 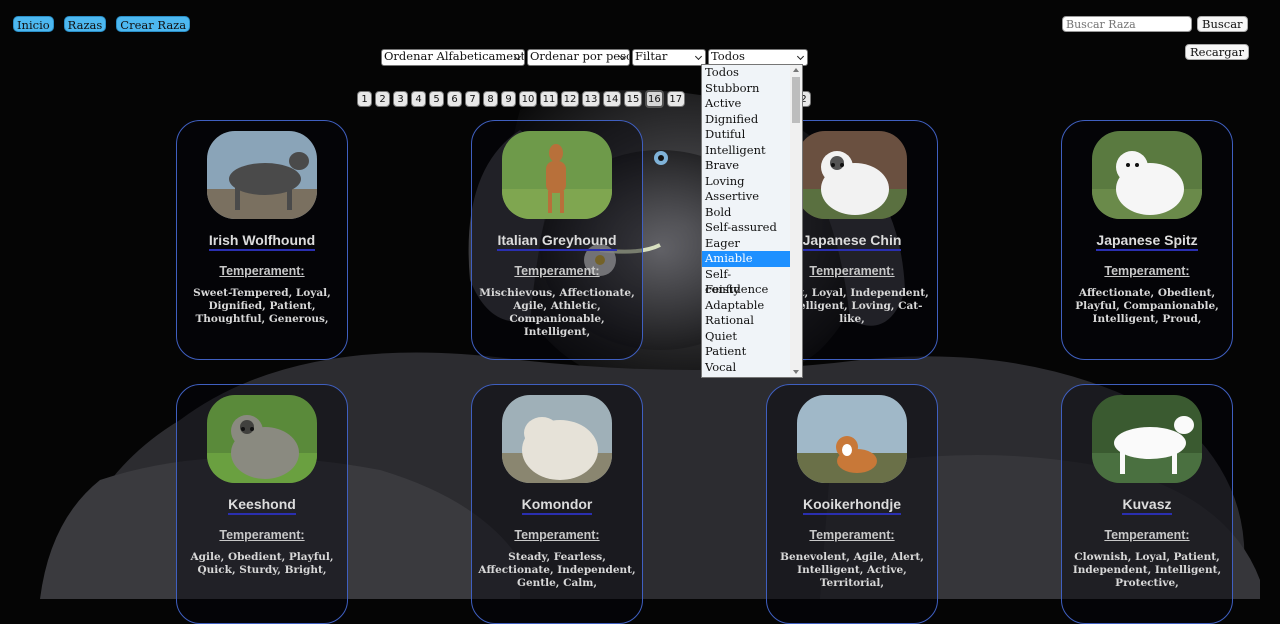 What do you see at coordinates (746, 259) in the screenshot?
I see `dropdown-option: Amiable` at bounding box center [746, 259].